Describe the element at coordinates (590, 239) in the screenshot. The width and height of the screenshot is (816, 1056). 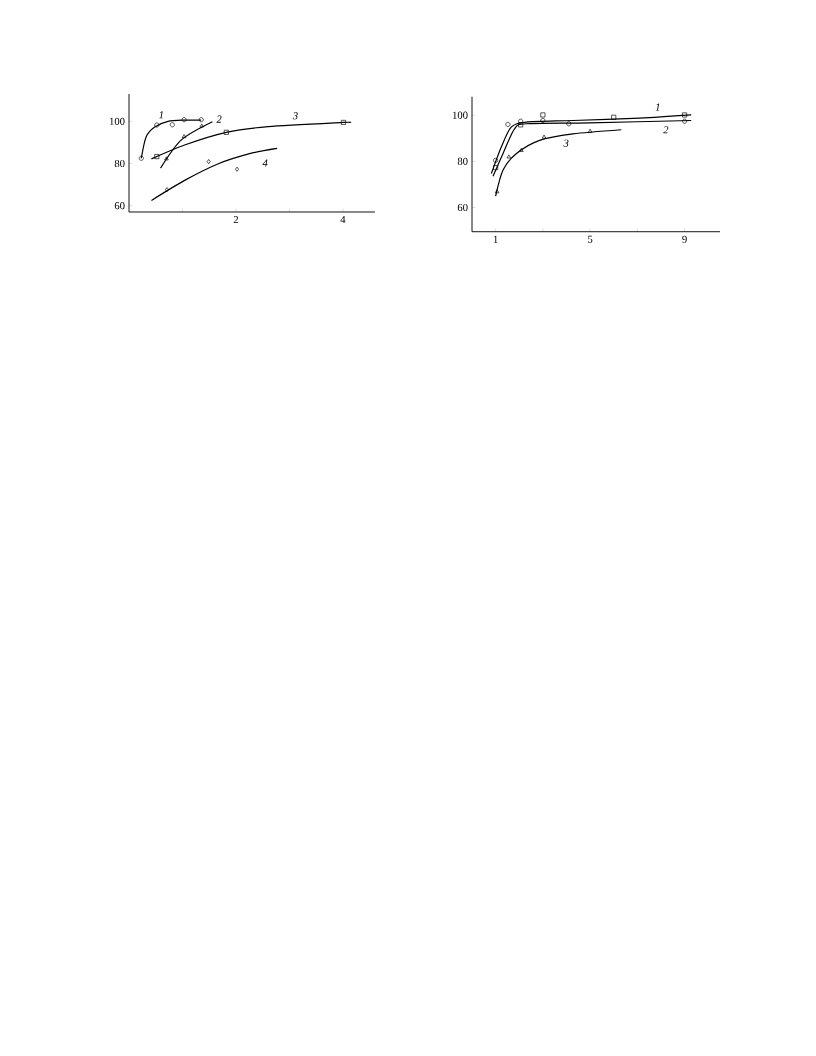
I see `x-tick-label: 5` at that location.